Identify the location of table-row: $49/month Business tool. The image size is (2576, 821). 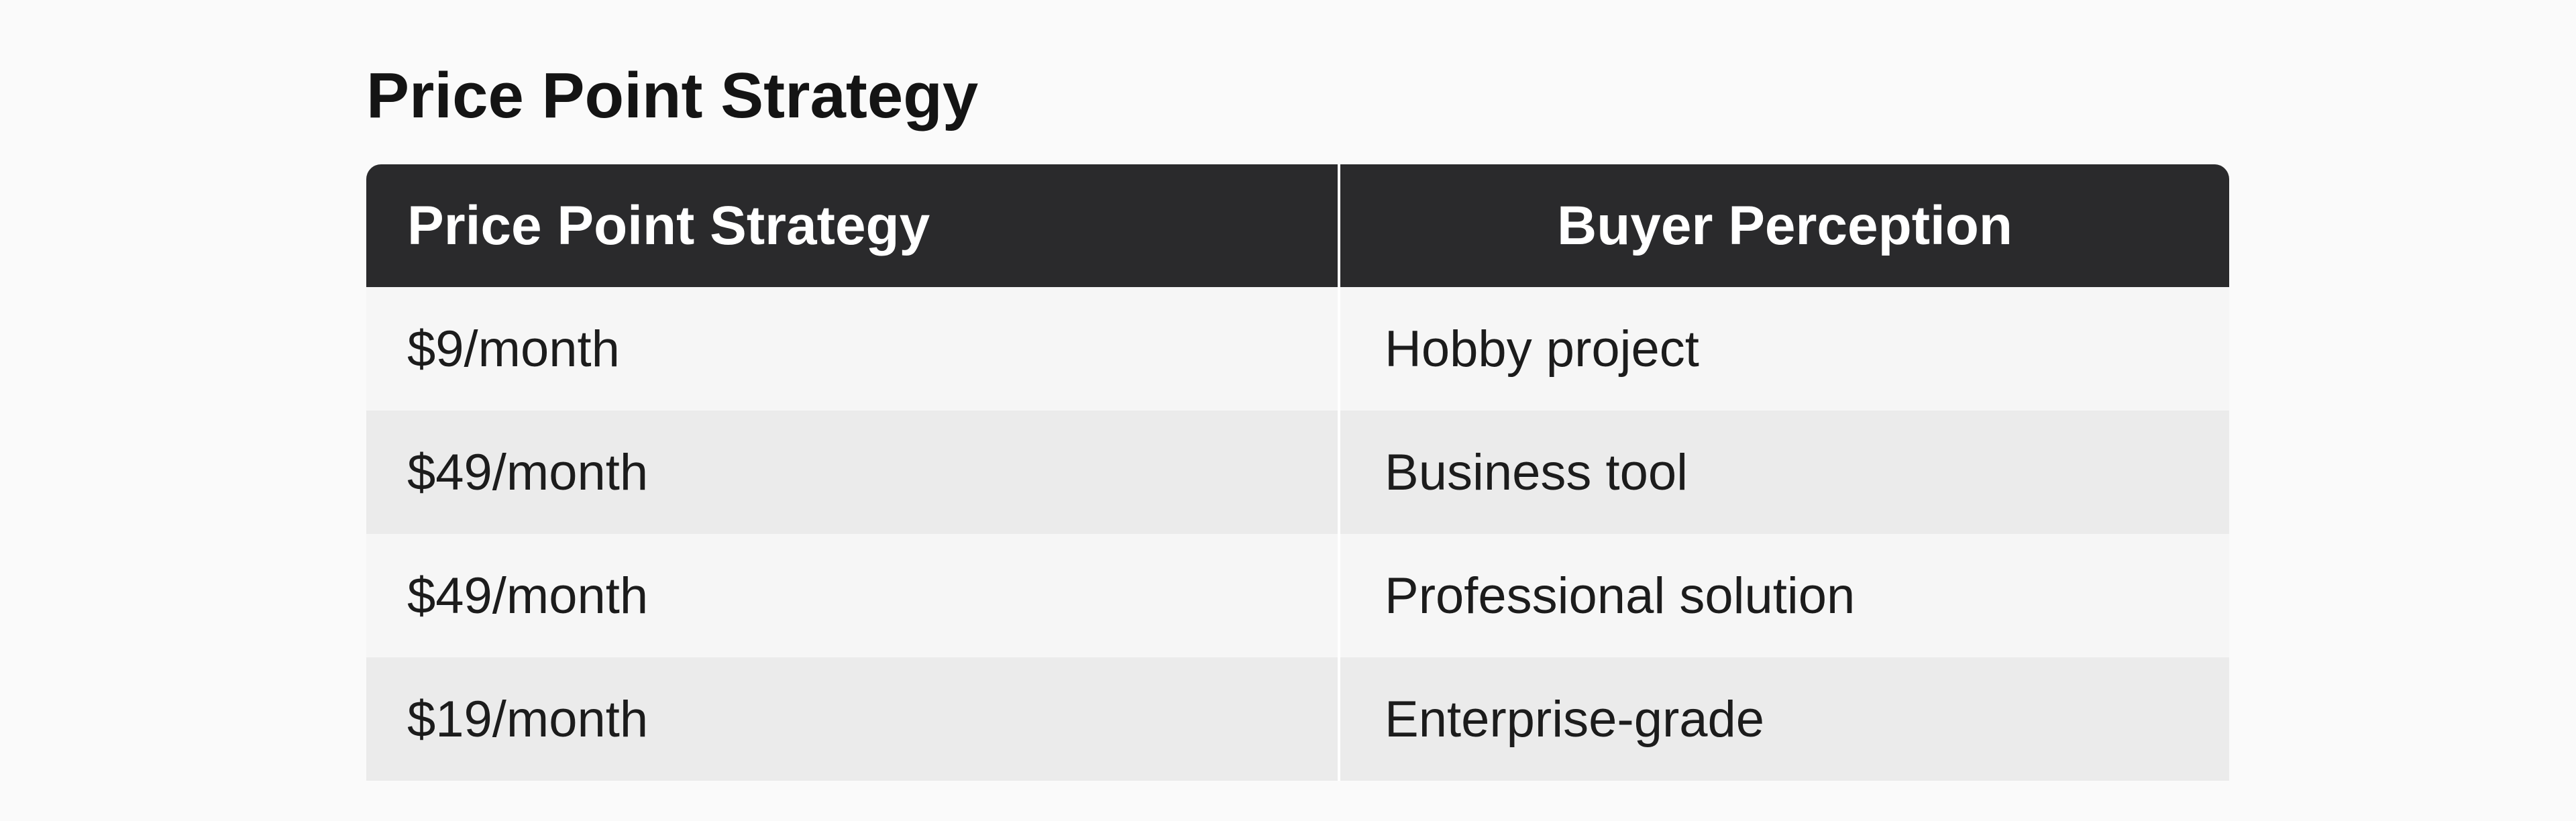
(1297, 472).